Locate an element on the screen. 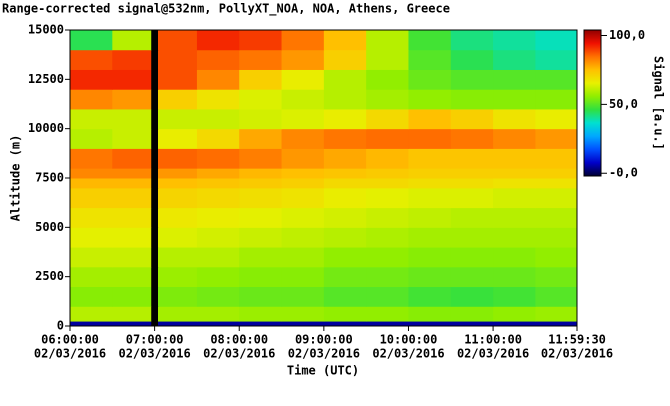  x-tick-label: 07:00:00 is located at coordinates (155, 340).